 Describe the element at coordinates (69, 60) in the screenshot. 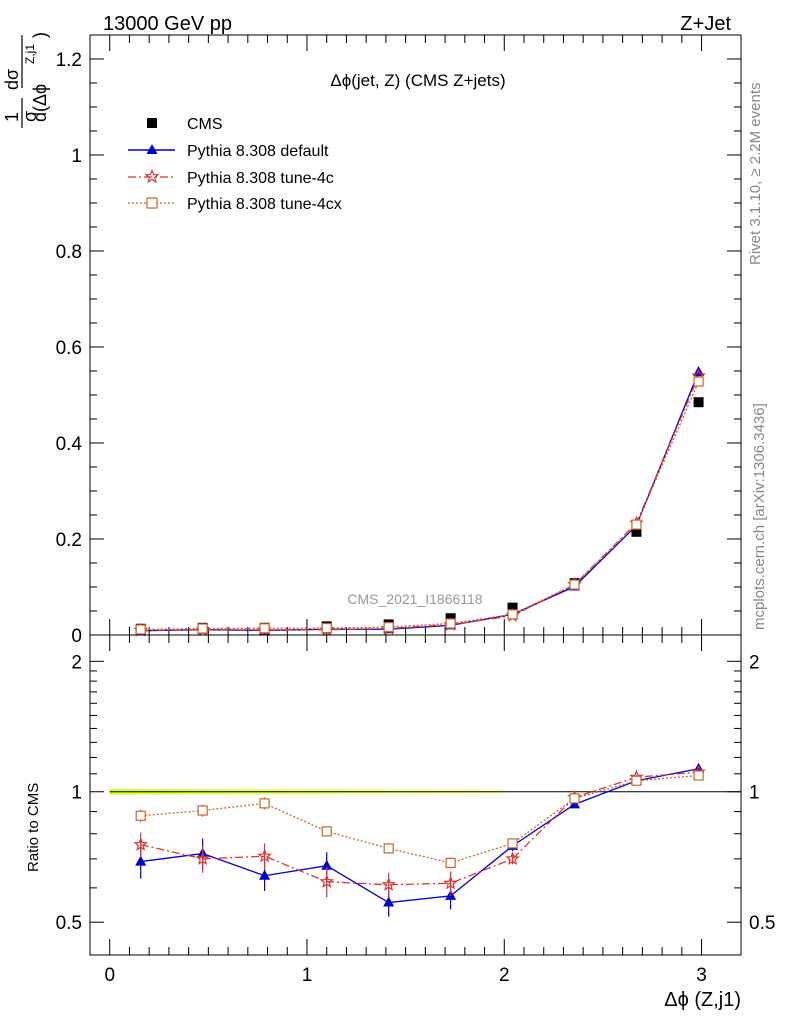

I see `main-y-tick-label: 1.2` at that location.